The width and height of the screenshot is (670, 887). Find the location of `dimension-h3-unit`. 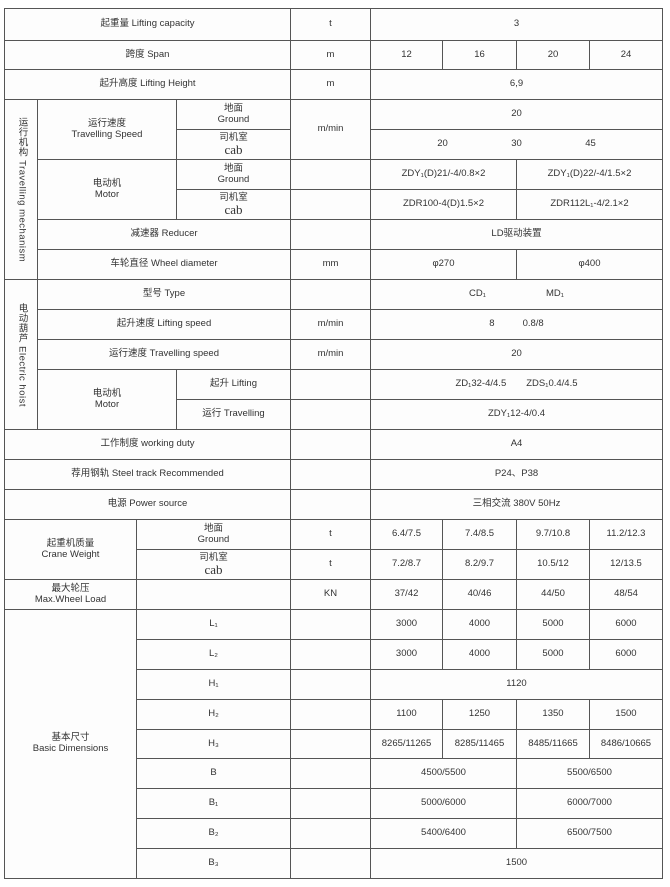

dimension-h3-unit is located at coordinates (330, 744).